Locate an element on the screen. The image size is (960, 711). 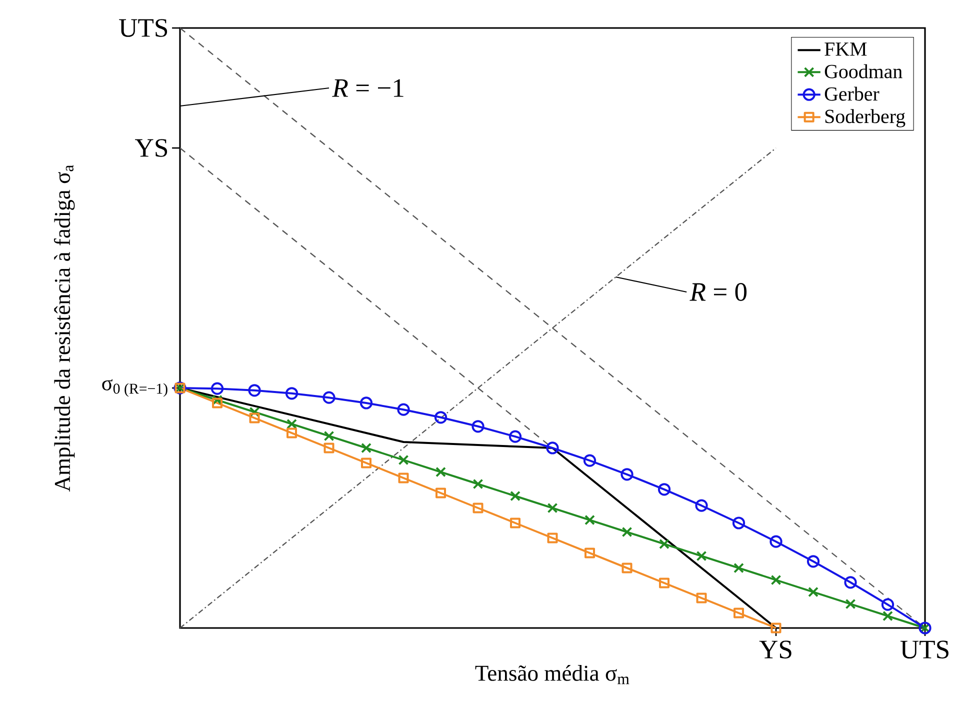
text: UTS is located at coordinates (143, 28).